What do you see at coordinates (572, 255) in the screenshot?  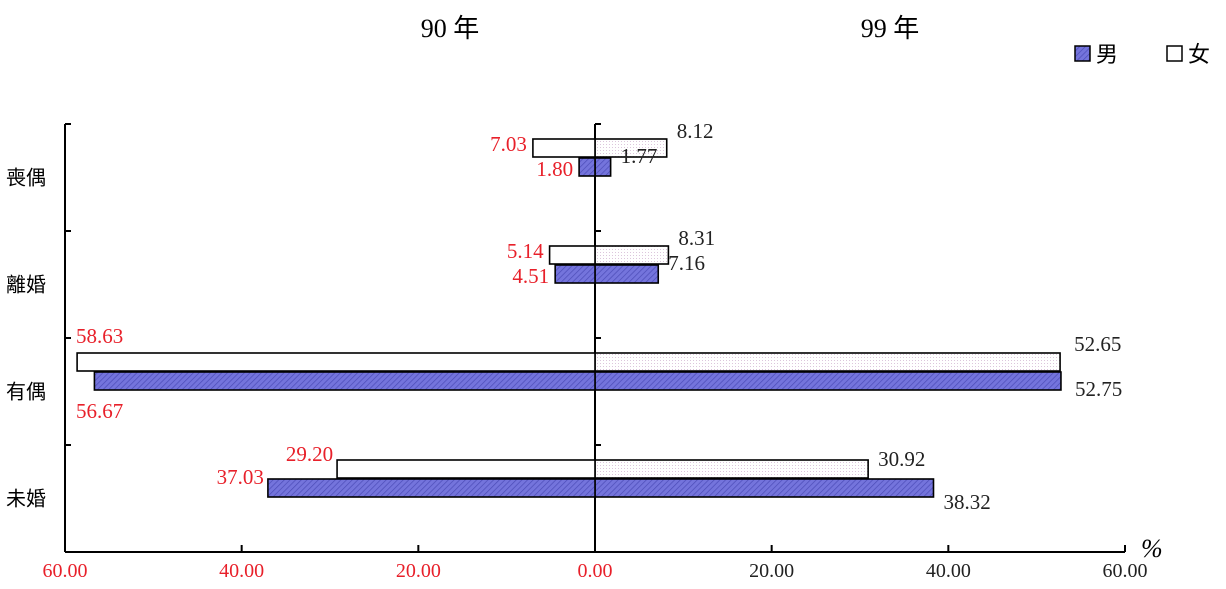 I see `bar-90-female-cat2` at bounding box center [572, 255].